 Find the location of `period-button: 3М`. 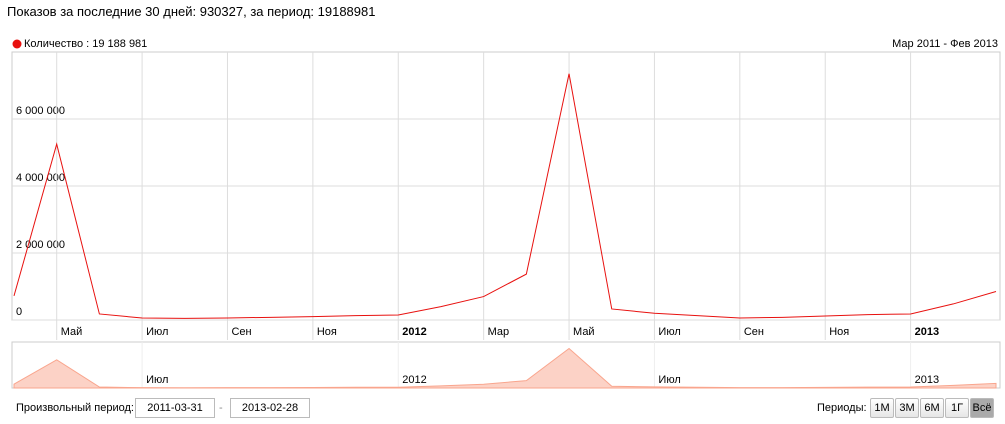

period-button: 3М is located at coordinates (907, 408).